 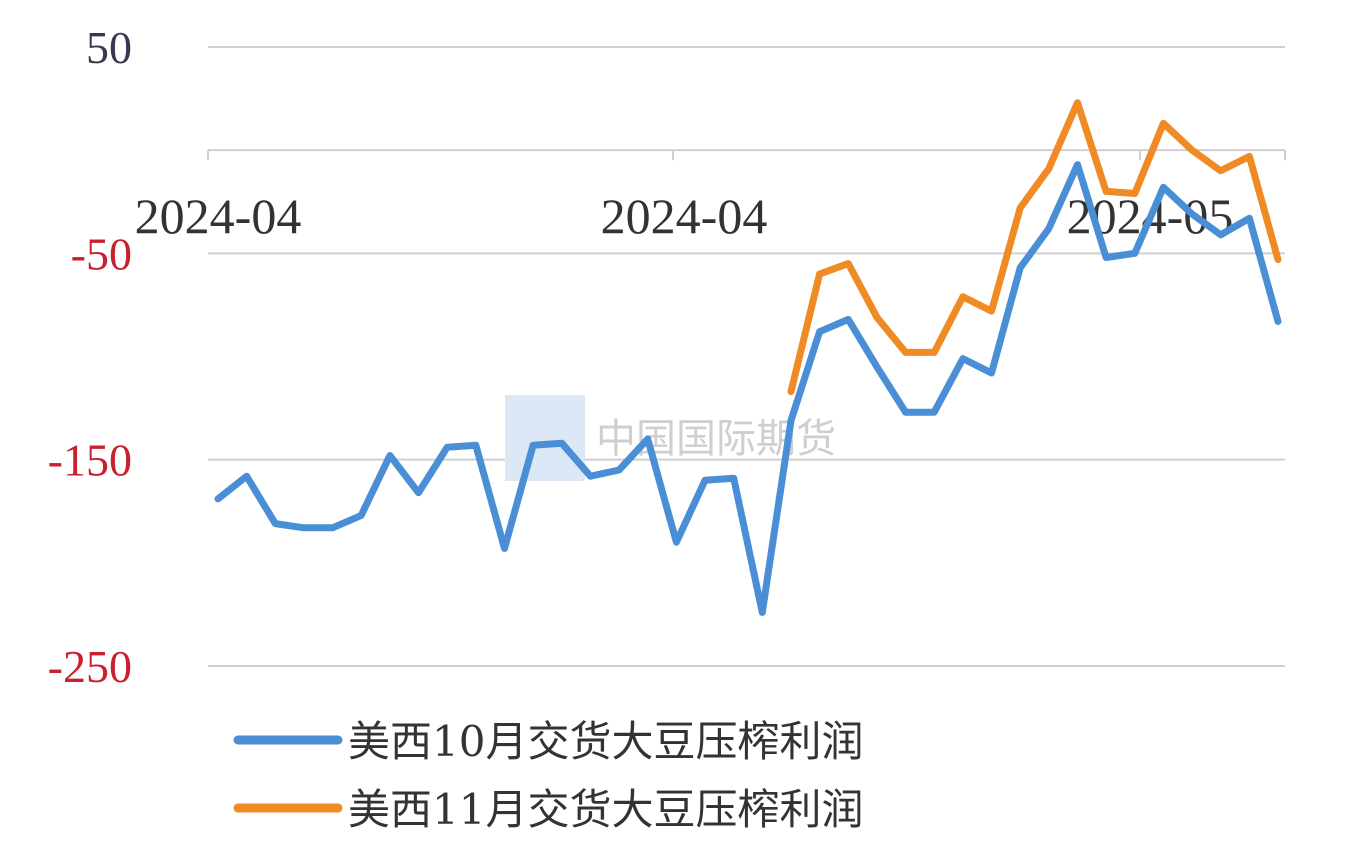 I want to click on watermark-logo, so click(x=545, y=438).